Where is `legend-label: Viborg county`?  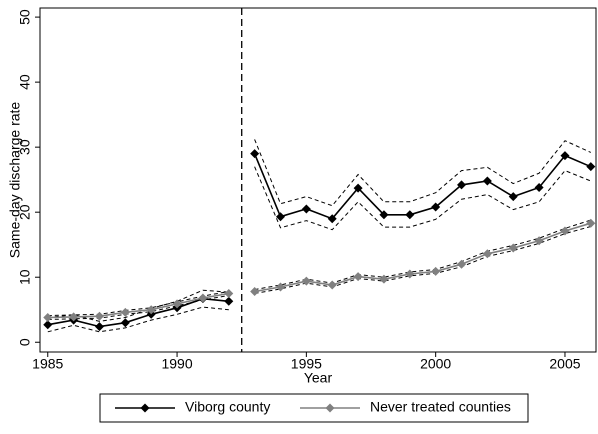
legend-label: Viborg county is located at coordinates (227, 407).